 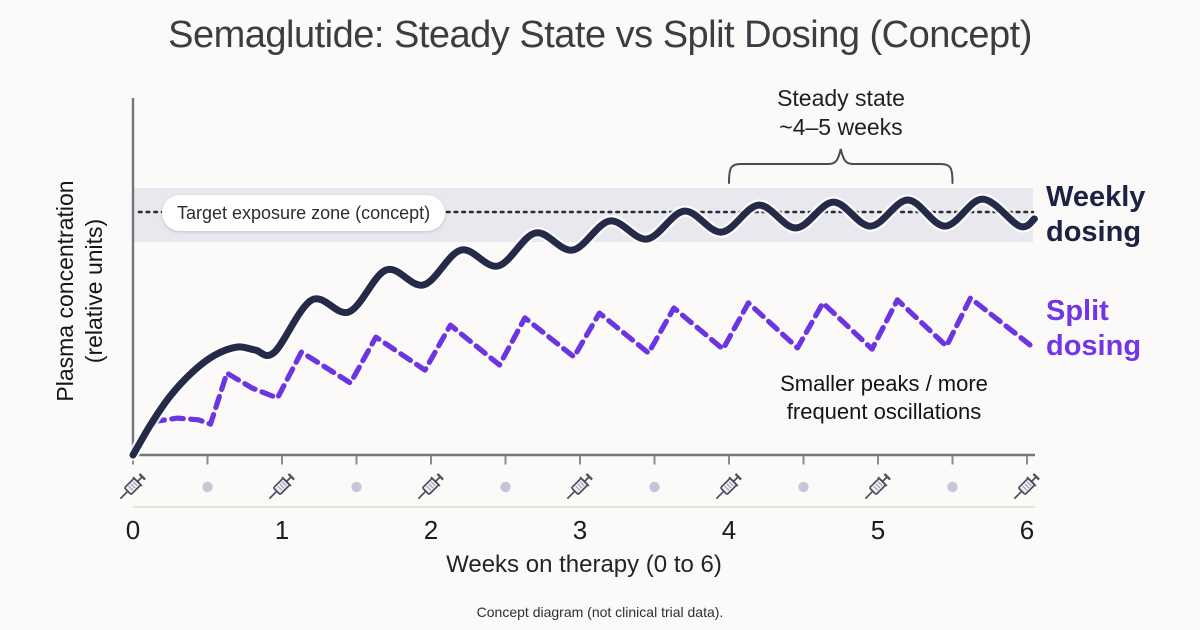 What do you see at coordinates (841, 127) in the screenshot?
I see `steady-state-line2: ~4–5 weeks` at bounding box center [841, 127].